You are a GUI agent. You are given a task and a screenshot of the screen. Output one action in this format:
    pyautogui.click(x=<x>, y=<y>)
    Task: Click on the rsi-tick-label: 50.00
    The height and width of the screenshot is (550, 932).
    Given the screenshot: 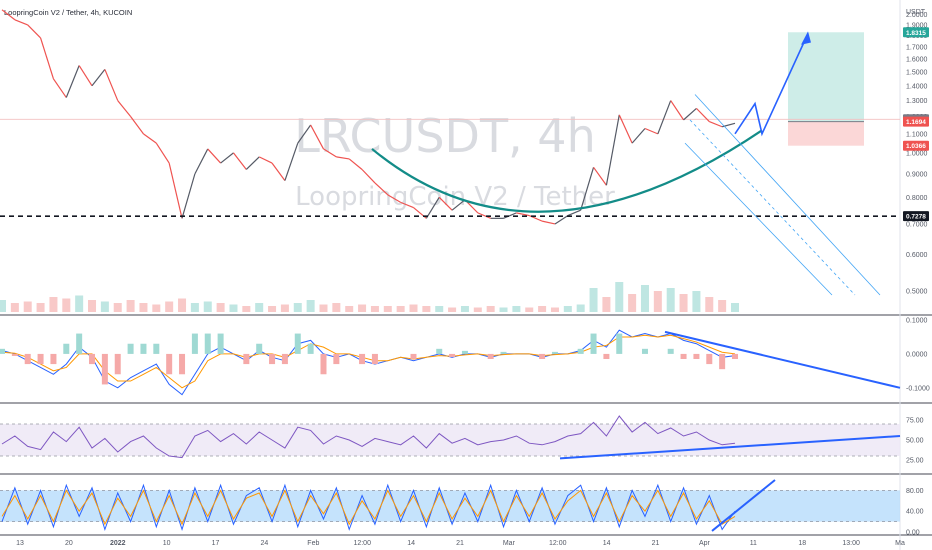 What is the action you would take?
    pyautogui.click(x=915, y=441)
    